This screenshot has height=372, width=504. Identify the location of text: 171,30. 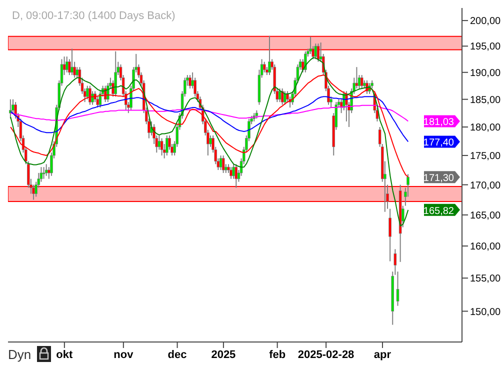
(438, 178).